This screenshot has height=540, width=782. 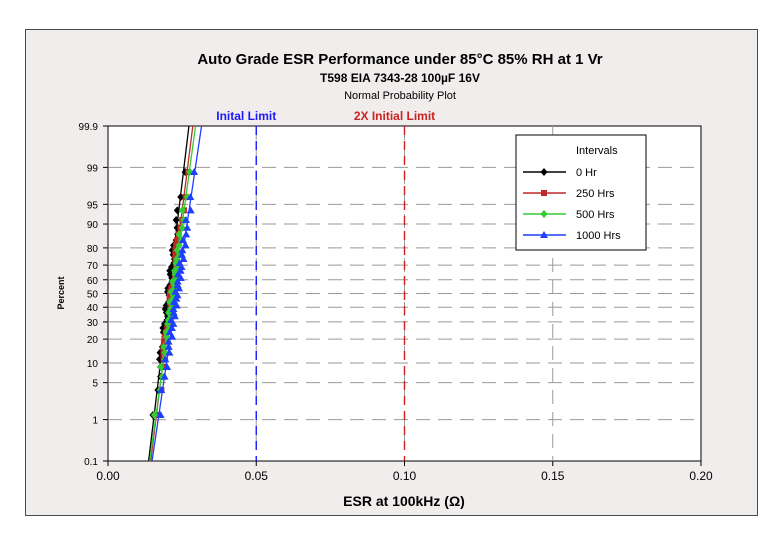 I want to click on x-tick-label: 0.10, so click(x=405, y=476).